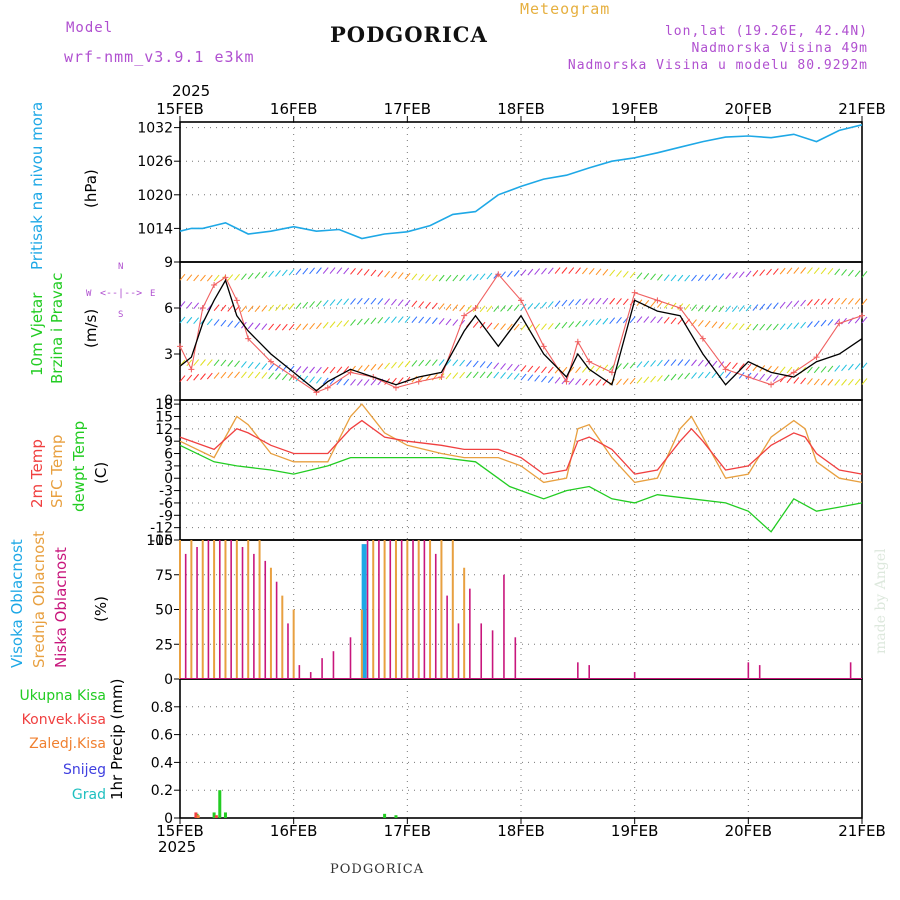 This screenshot has width=900, height=900. What do you see at coordinates (766, 31) in the screenshot?
I see `coords-text: lon,lat (19.26E, 42.4N)` at bounding box center [766, 31].